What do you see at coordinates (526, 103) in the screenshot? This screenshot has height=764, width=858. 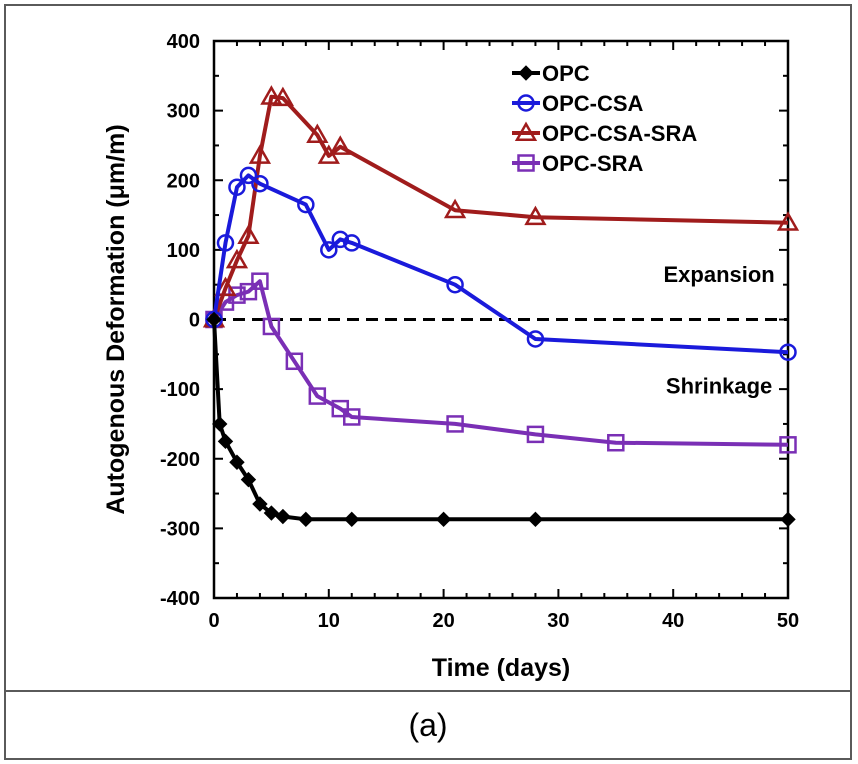 I see `legend-marker-opc-csa` at bounding box center [526, 103].